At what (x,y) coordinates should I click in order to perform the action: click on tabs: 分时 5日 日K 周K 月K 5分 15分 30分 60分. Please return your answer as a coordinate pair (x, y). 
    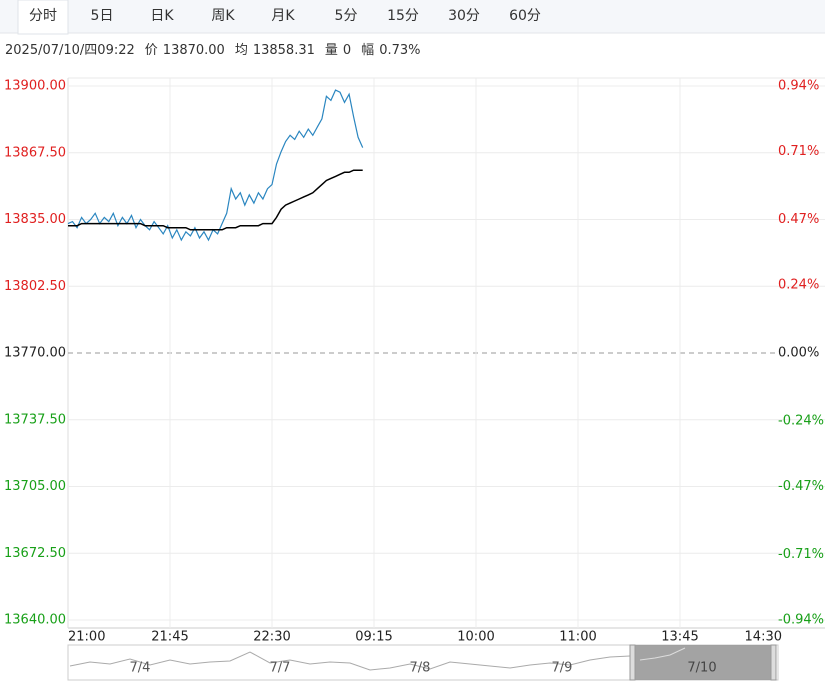
    Looking at the image, I should click on (279, 17).